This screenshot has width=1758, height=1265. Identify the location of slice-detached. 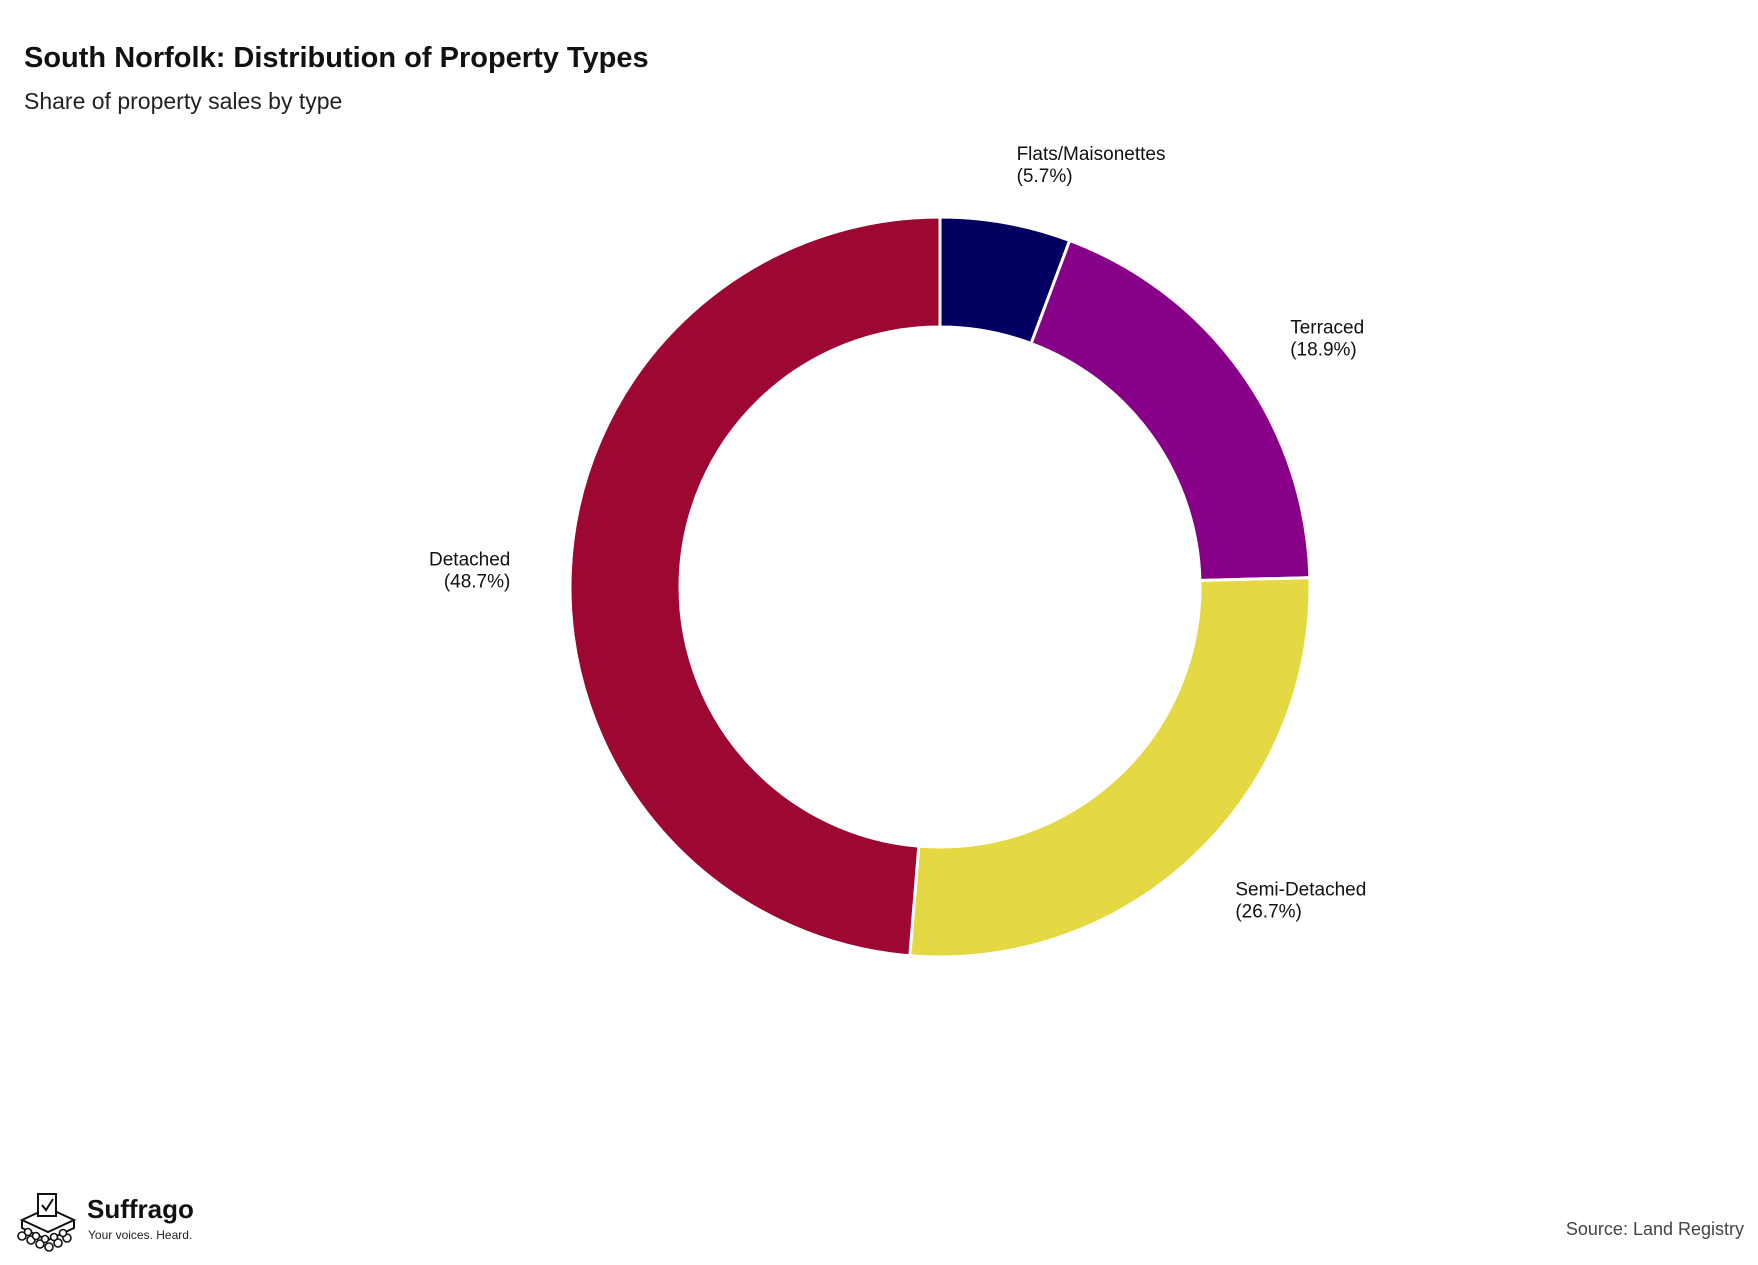
(755, 586).